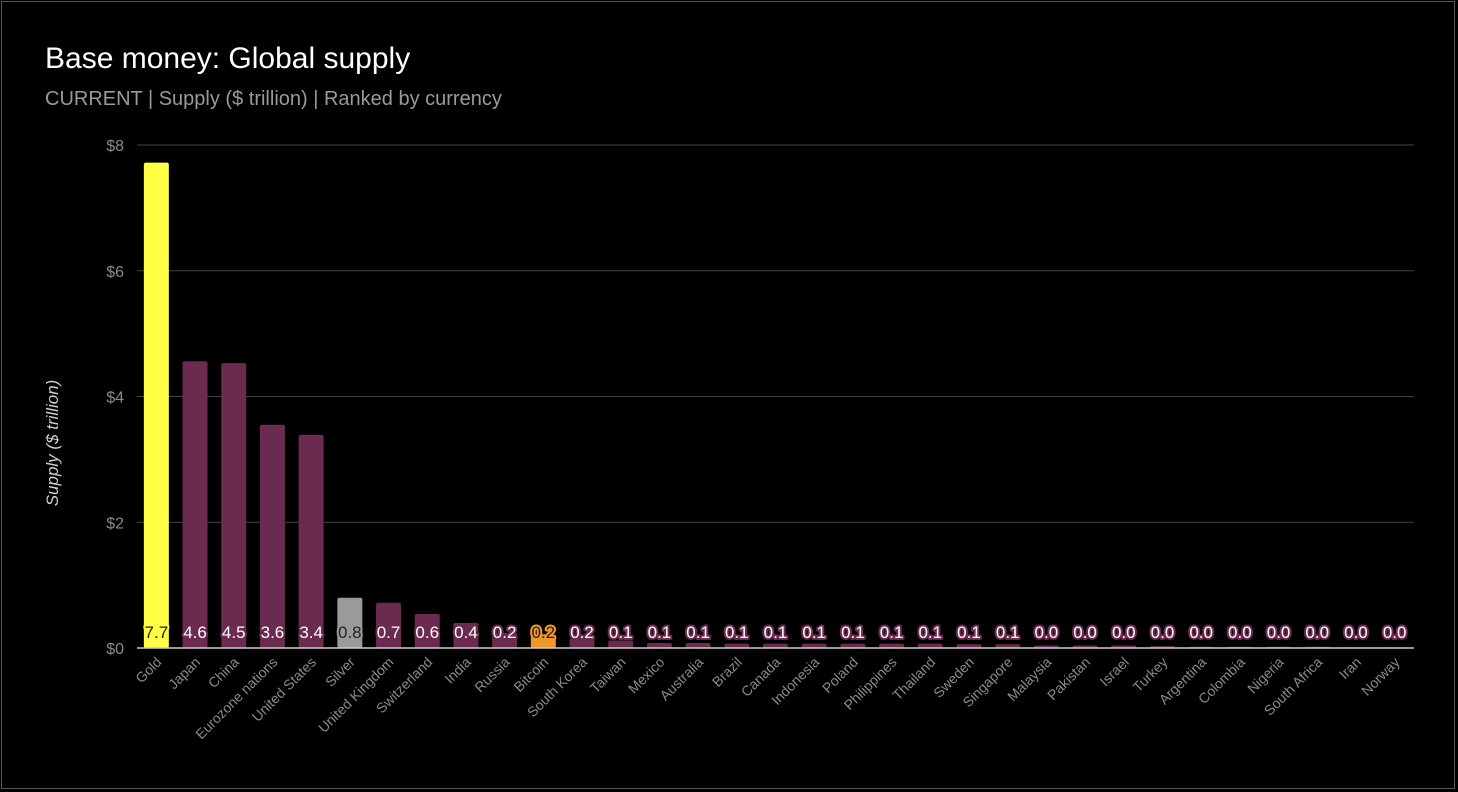 The width and height of the screenshot is (1458, 792). Describe the element at coordinates (543, 641) in the screenshot. I see `bar-bitcoin` at that location.